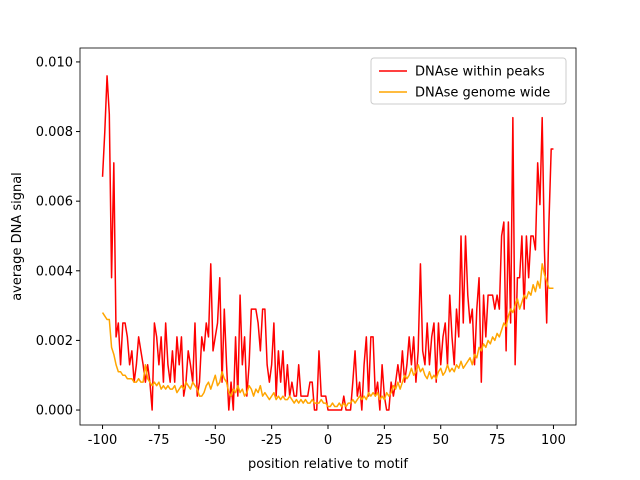 The image size is (640, 480). I want to click on y-tick-label: 0.008, so click(54, 132).